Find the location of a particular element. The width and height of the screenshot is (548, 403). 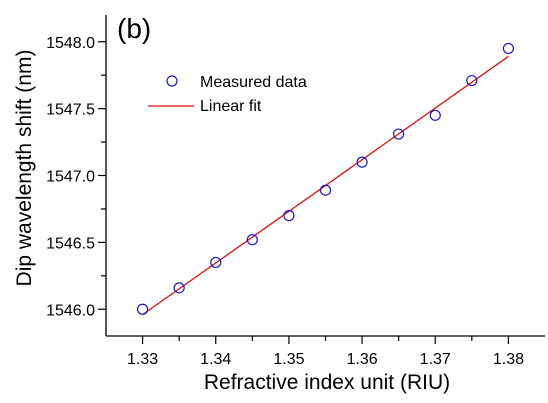

y-axis-title: Dip wavelength shift (nm) is located at coordinates (24, 168).